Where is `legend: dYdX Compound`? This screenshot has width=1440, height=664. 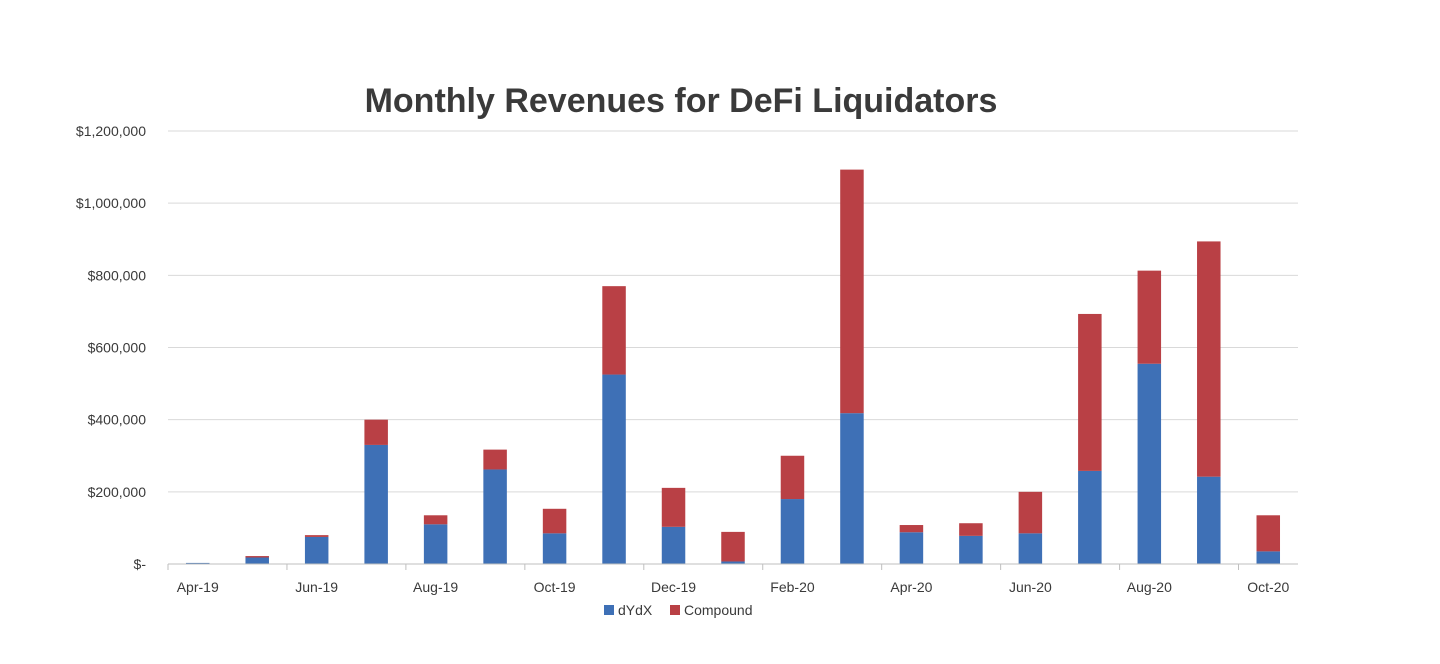 legend: dYdX Compound is located at coordinates (678, 610).